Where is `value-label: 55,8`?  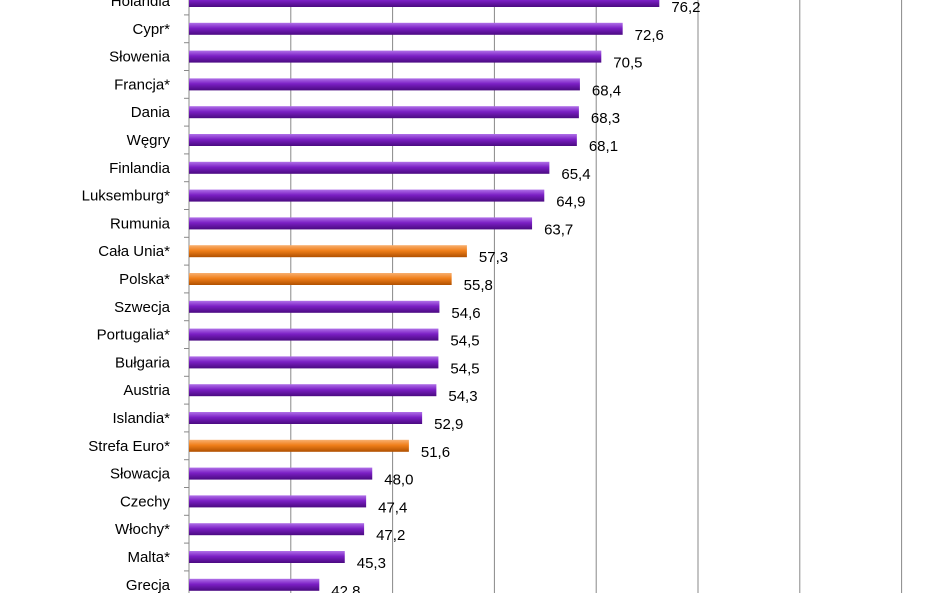
value-label: 55,8 is located at coordinates (478, 285).